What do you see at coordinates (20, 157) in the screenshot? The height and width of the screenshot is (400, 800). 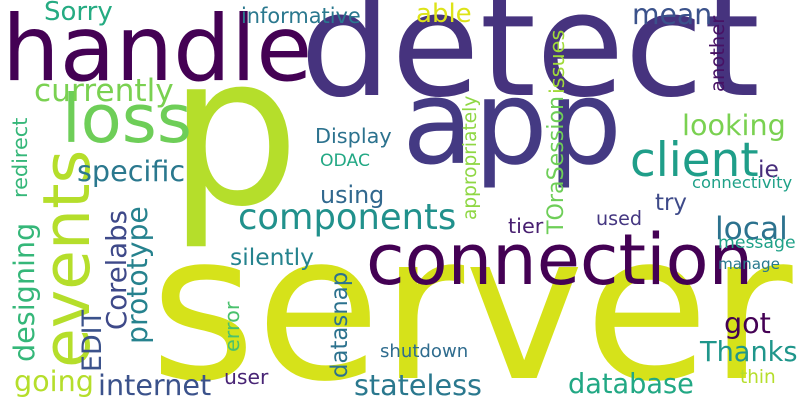 I see `word-redirect: redirect` at bounding box center [20, 157].